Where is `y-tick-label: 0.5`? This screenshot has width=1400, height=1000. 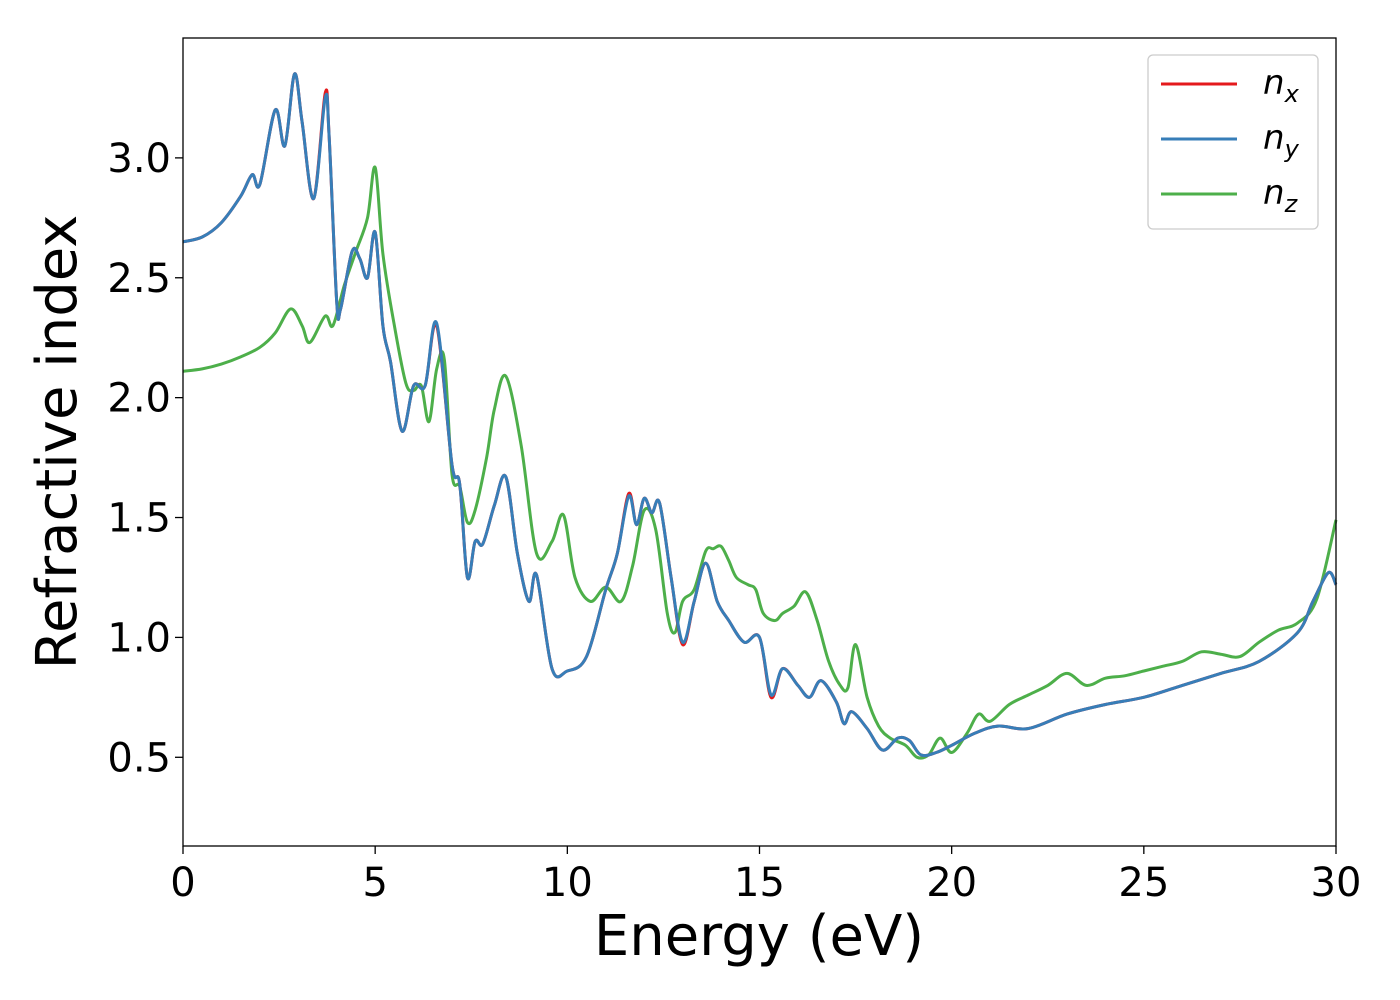 y-tick-label: 0.5 is located at coordinates (139, 758).